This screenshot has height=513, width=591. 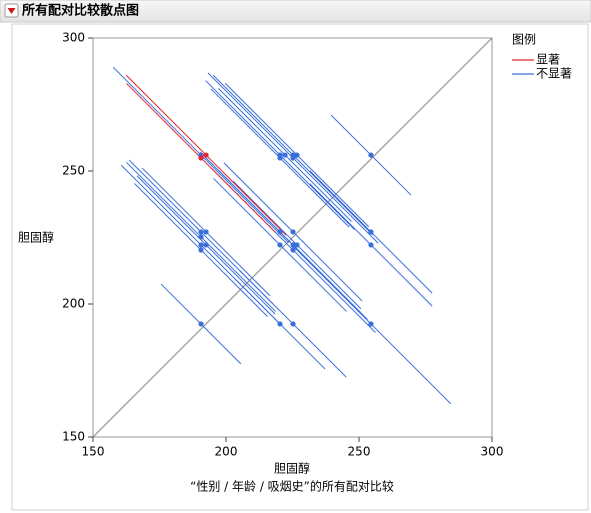 What do you see at coordinates (492, 452) in the screenshot?
I see `x-tick-label: 300` at bounding box center [492, 452].